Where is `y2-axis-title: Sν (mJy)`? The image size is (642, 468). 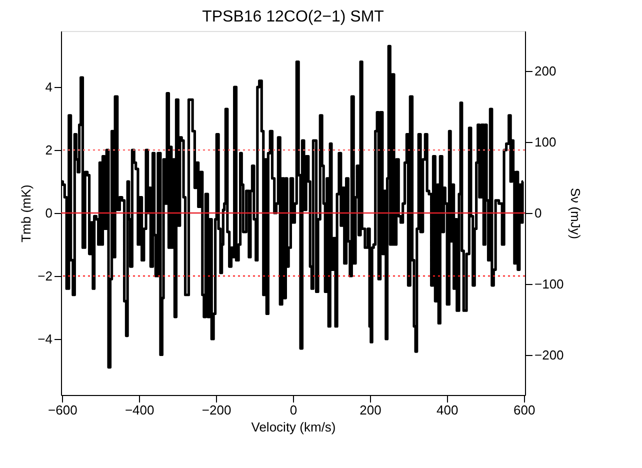
y2-axis-title: Sν (mJy) is located at coordinates (575, 214).